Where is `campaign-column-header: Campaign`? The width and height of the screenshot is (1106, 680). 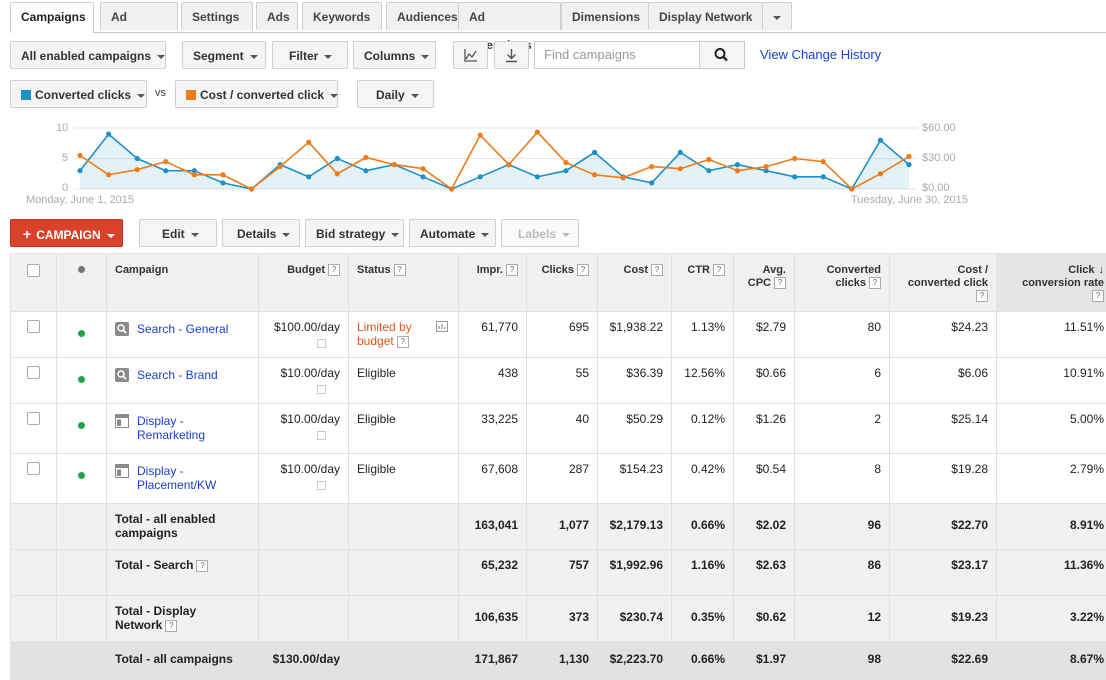
campaign-column-header: Campaign is located at coordinates (183, 283).